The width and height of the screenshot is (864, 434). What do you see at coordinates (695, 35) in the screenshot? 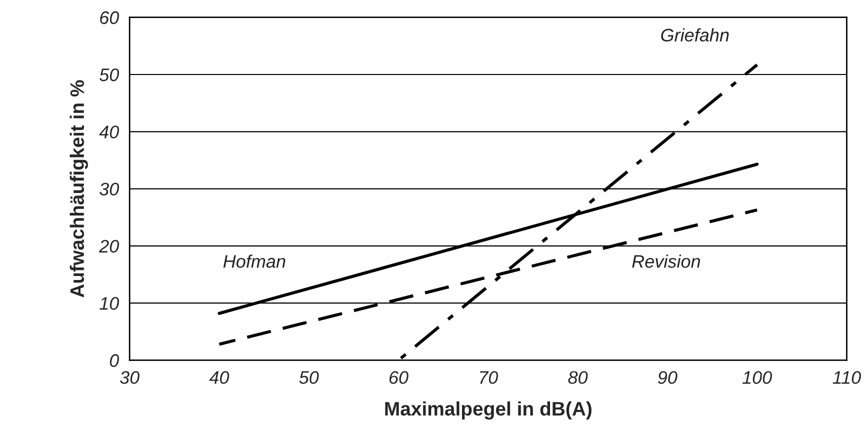
I see `series-label: Griefahn` at bounding box center [695, 35].